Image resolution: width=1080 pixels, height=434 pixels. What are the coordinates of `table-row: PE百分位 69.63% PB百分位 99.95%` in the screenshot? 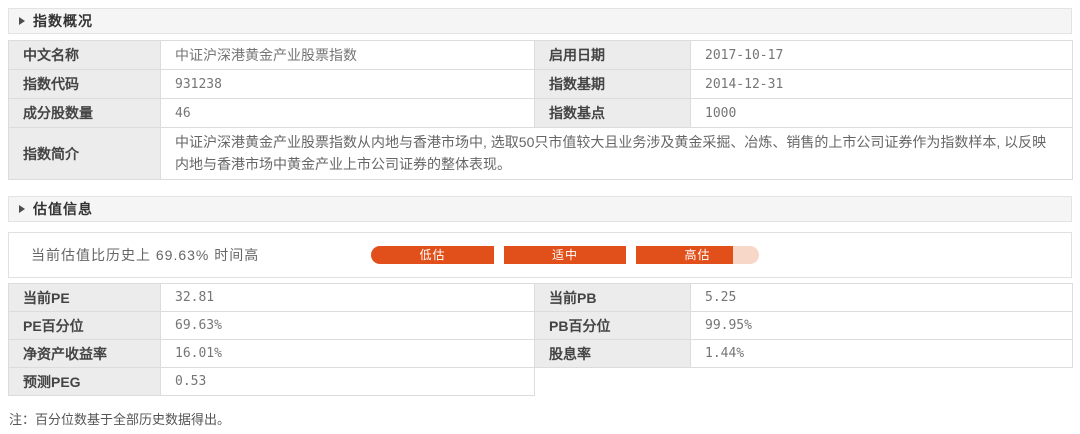 It's located at (540, 326).